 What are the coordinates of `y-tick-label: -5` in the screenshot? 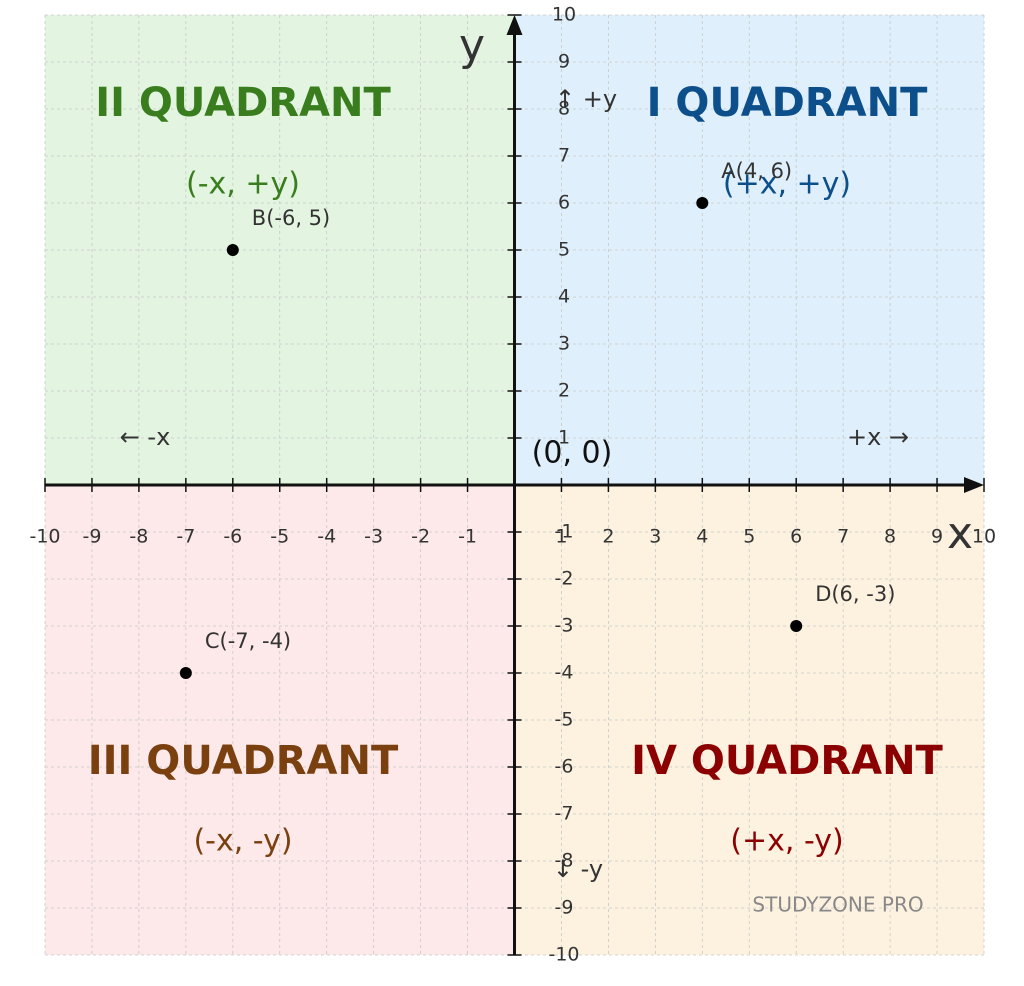 It's located at (564, 720).